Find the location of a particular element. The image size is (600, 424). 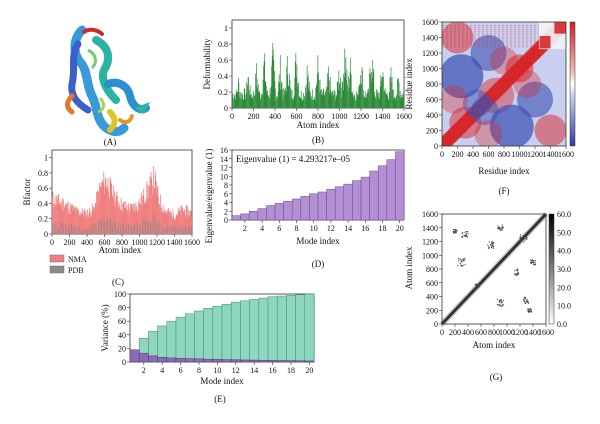

y-tick-label: 1400 is located at coordinates (430, 38).